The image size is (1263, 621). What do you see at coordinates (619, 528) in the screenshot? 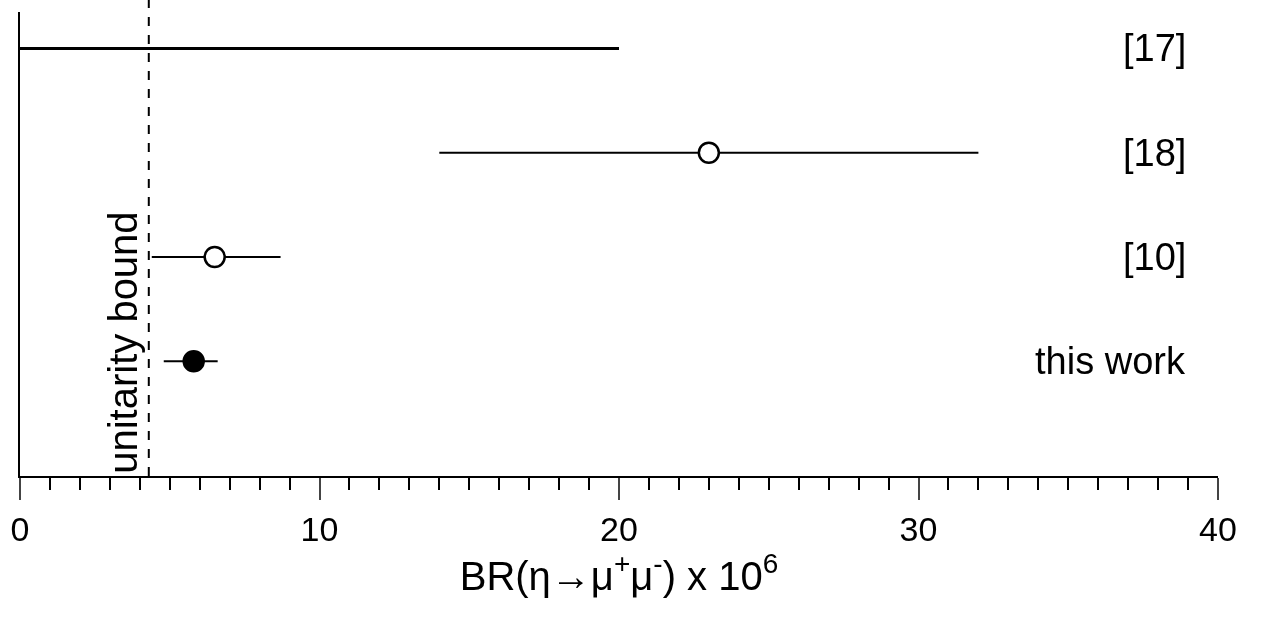
I see `x-tick-label: 20` at bounding box center [619, 528].